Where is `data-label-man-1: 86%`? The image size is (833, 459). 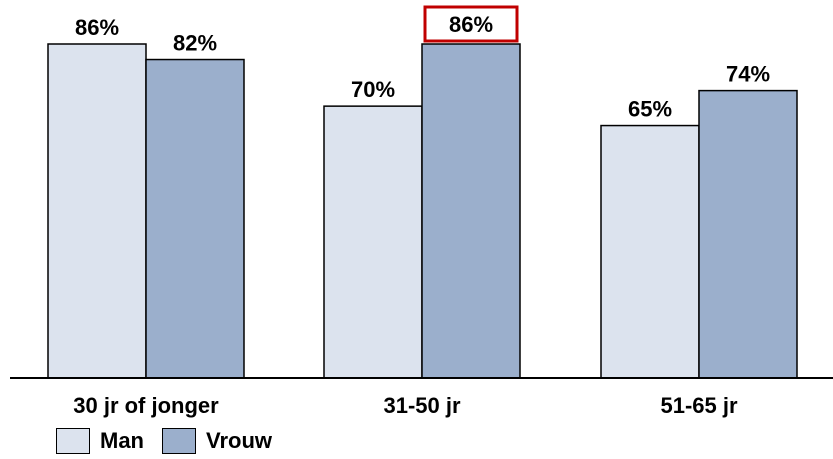 data-label-man-1: 86% is located at coordinates (97, 27).